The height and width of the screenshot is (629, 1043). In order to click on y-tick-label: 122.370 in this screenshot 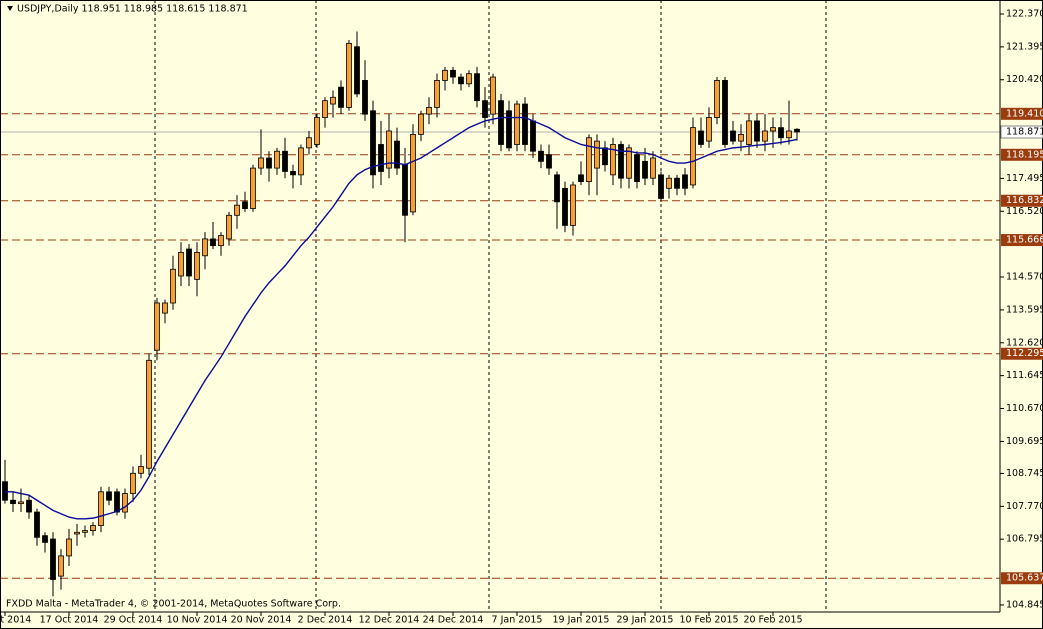, I will do `click(1024, 13)`.